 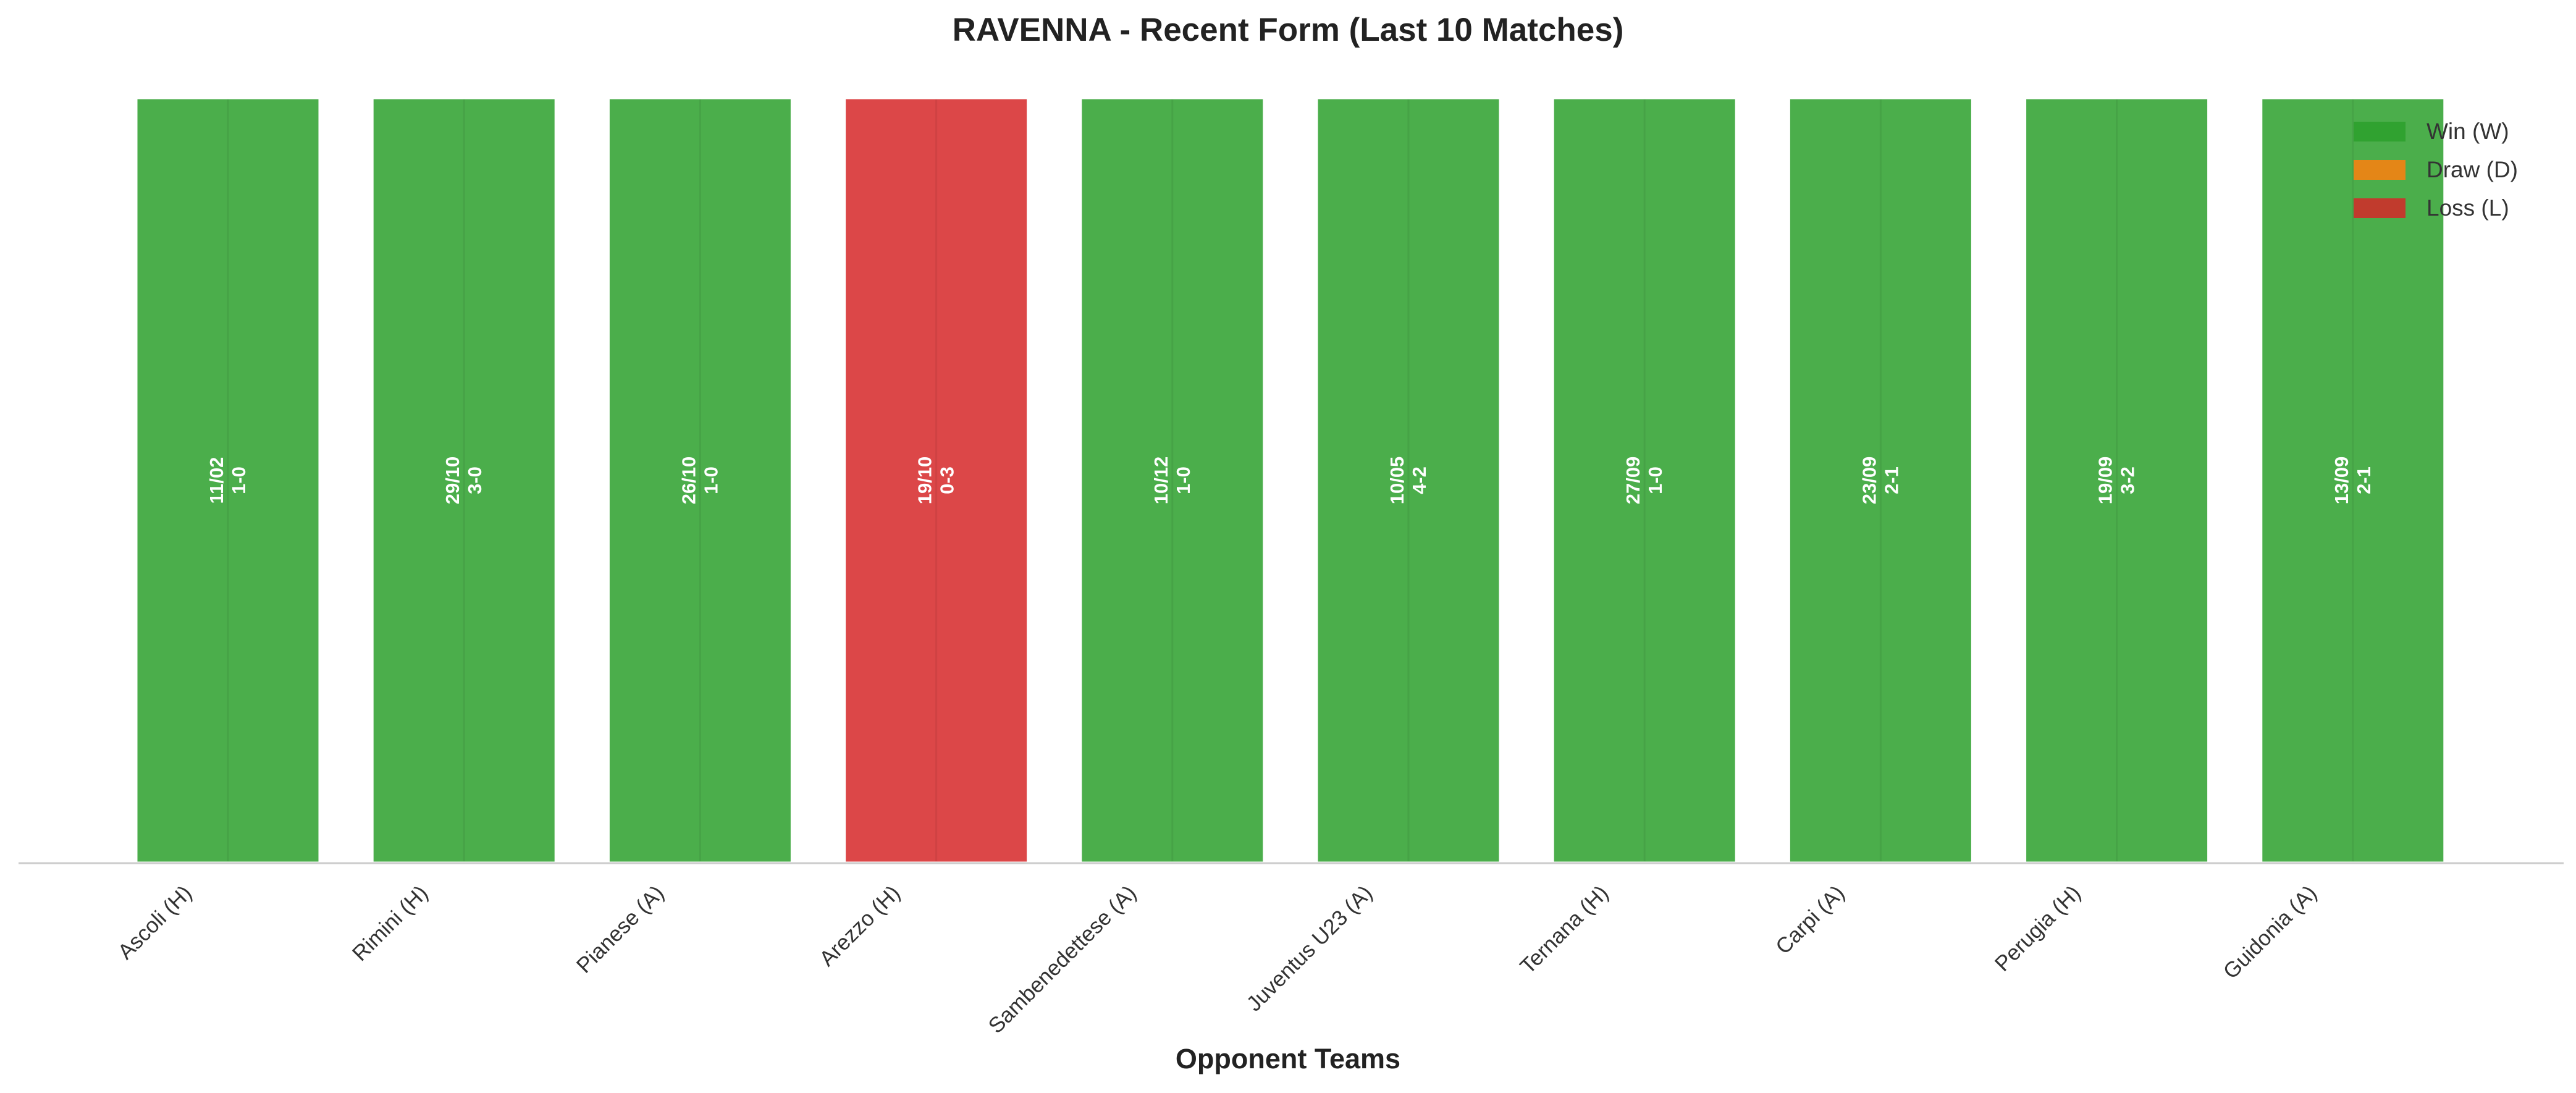 What do you see at coordinates (1288, 1059) in the screenshot?
I see `x-axis-label: Opponent Teams` at bounding box center [1288, 1059].